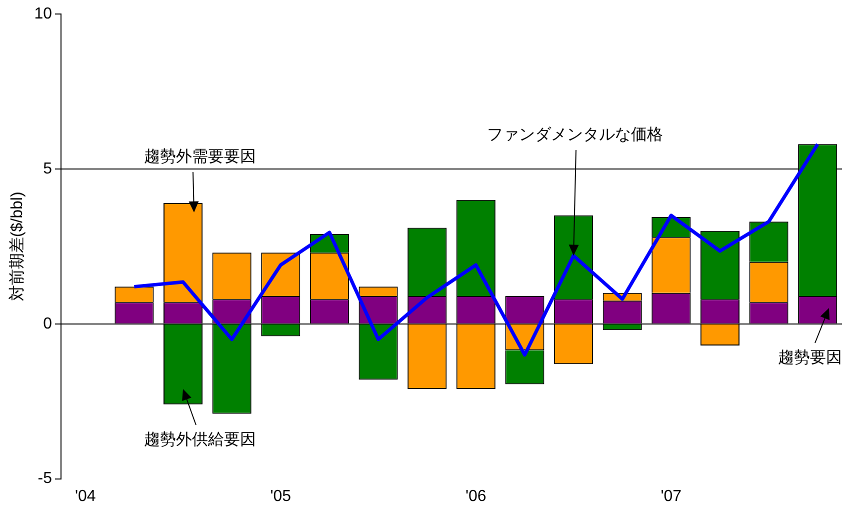  Describe the element at coordinates (47, 323) in the screenshot. I see `y-tick-label: 0` at that location.